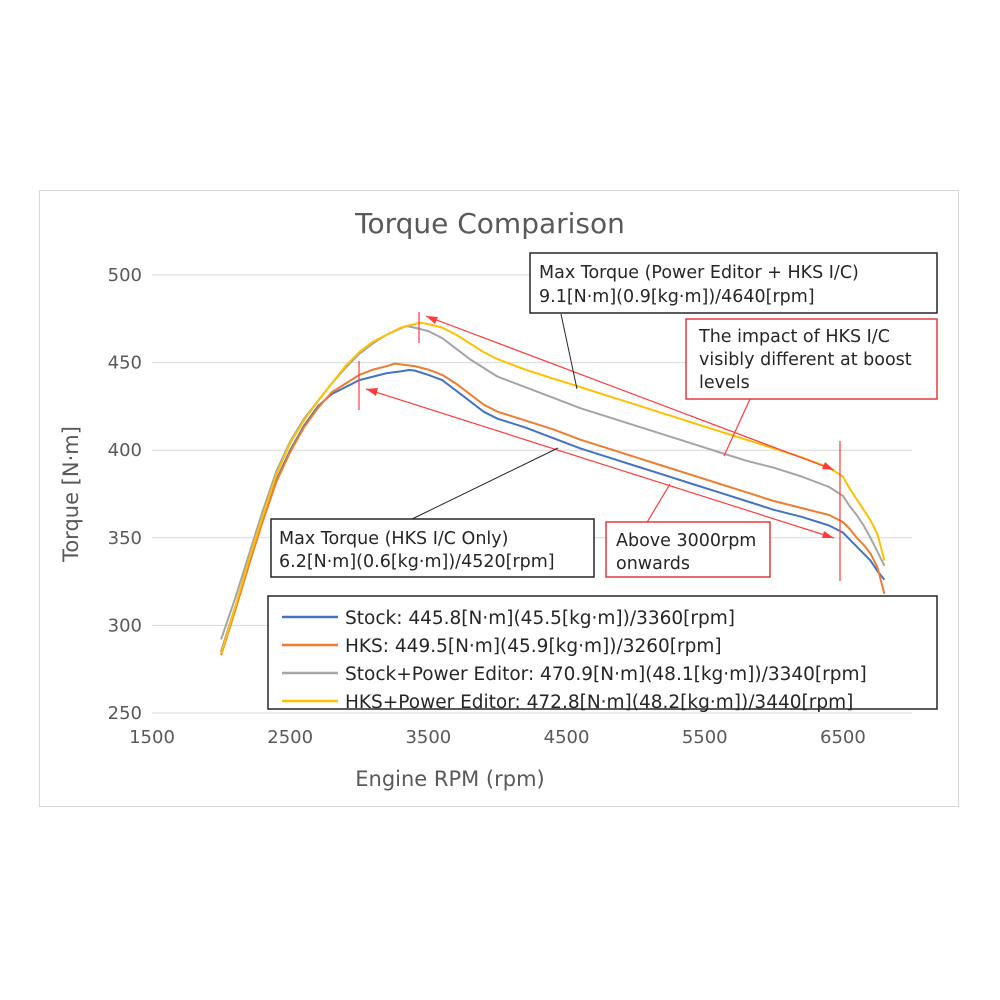 The image size is (1000, 1000). What do you see at coordinates (630, 393) in the screenshot?
I see `arrow-upper` at bounding box center [630, 393].